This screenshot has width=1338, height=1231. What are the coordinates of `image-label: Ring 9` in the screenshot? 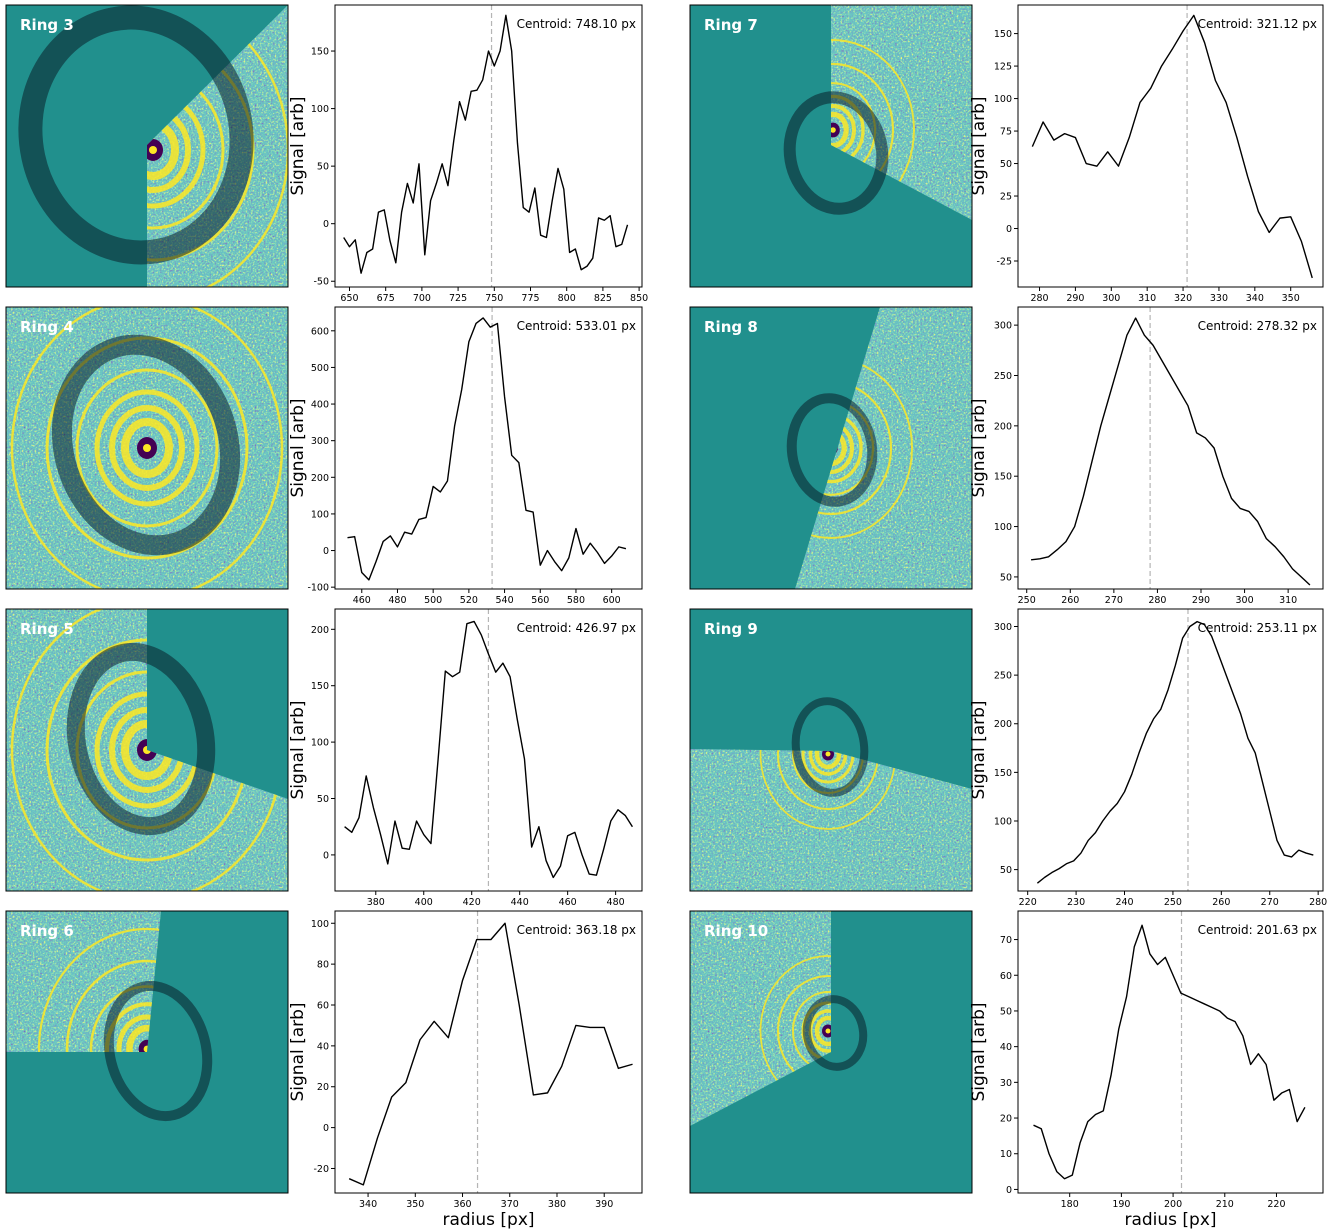 It's located at (731, 629).